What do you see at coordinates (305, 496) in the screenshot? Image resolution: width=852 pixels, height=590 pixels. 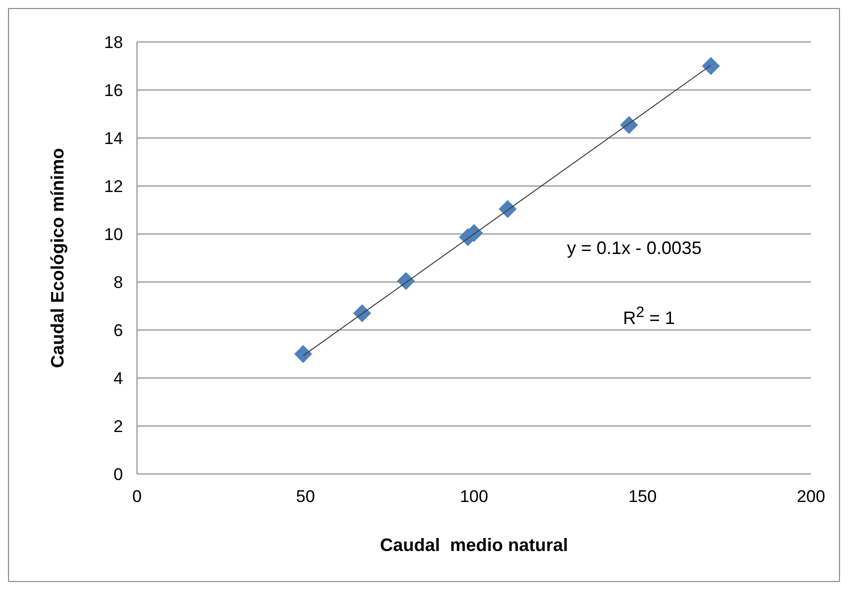 I see `x-tick-label: 50` at bounding box center [305, 496].